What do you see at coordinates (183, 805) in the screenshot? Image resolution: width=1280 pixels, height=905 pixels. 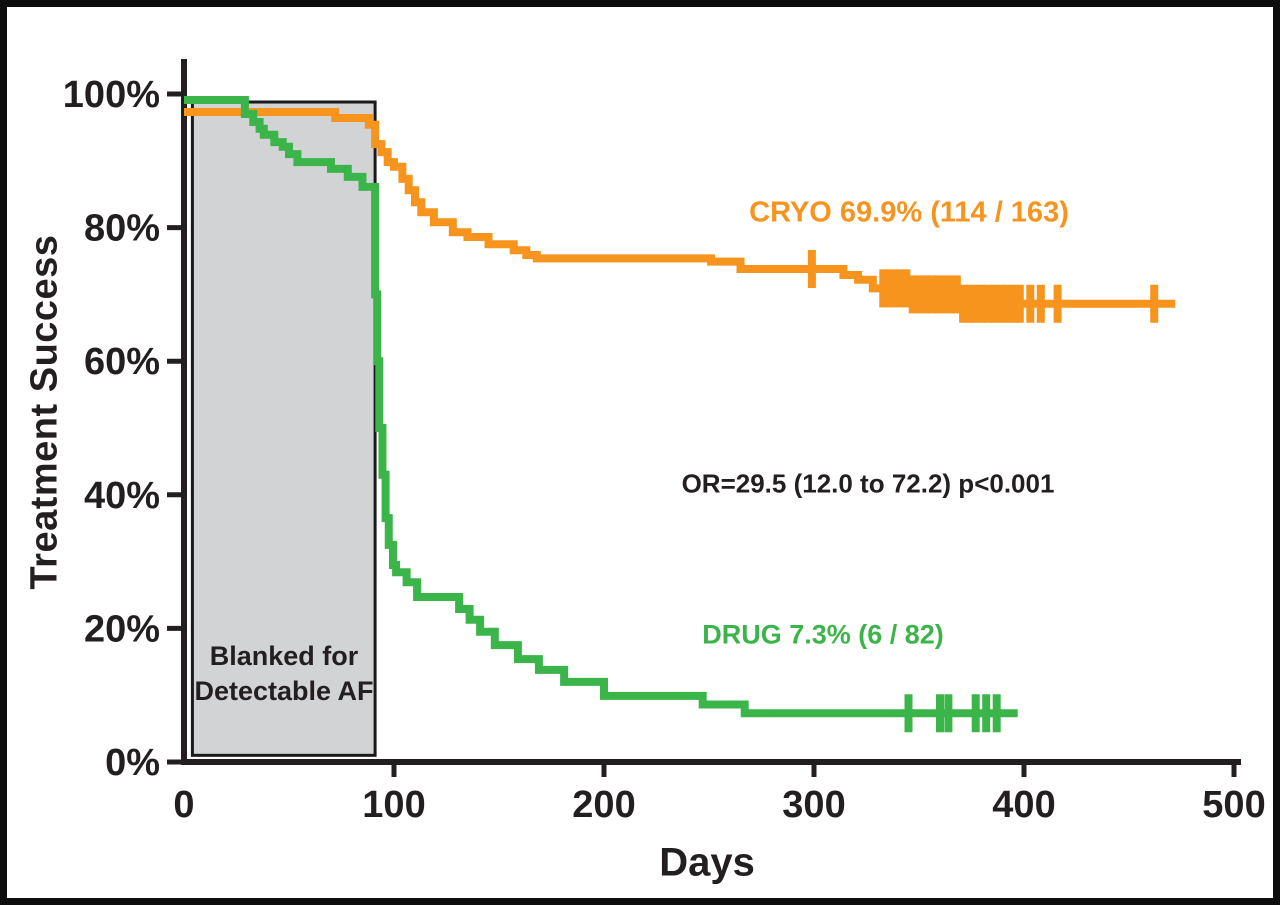 I see `x-tick-label: 0` at bounding box center [183, 805].